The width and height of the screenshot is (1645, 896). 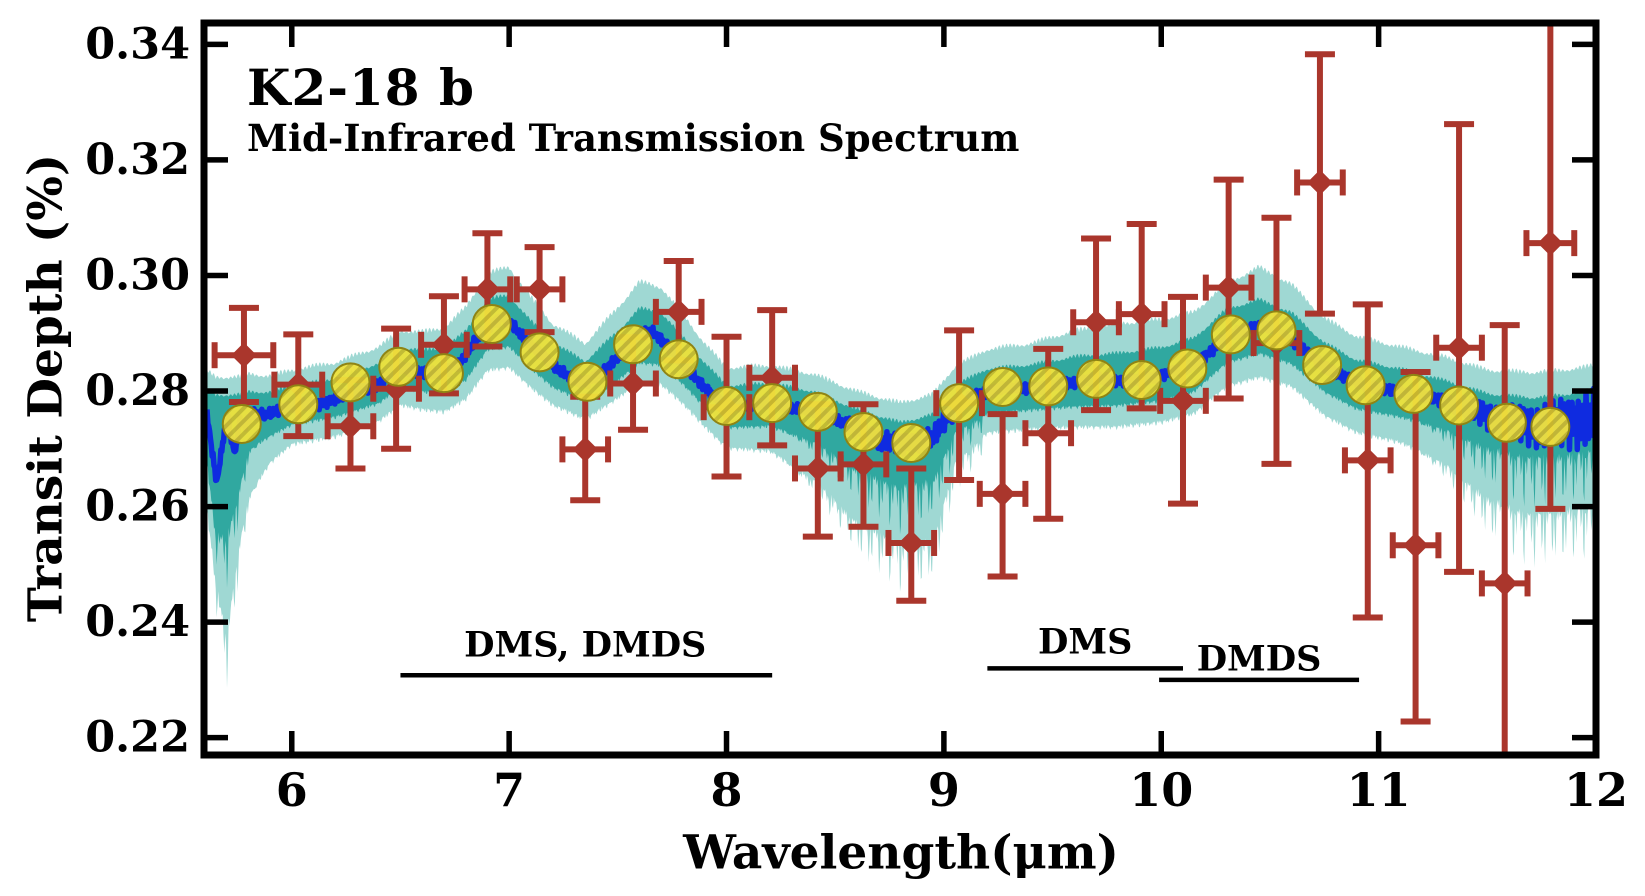 What do you see at coordinates (901, 853) in the screenshot?
I see `x-axis-label: Wavelength(μm)` at bounding box center [901, 853].